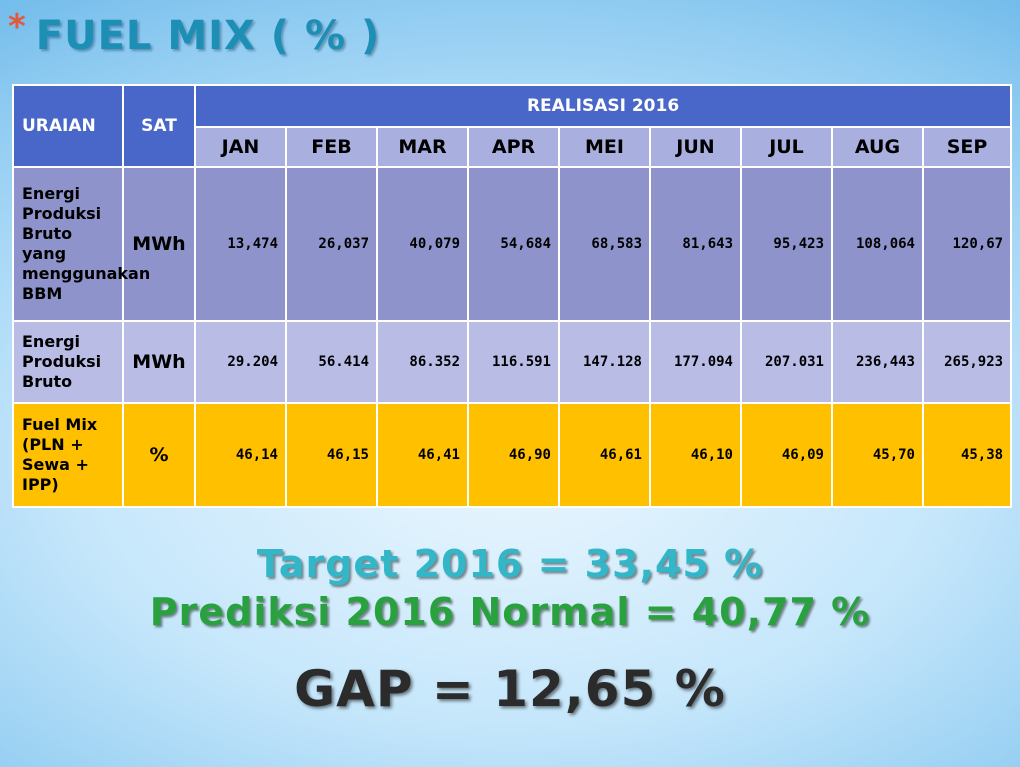 The height and width of the screenshot is (767, 1020). What do you see at coordinates (695, 147) in the screenshot?
I see `month-header: JUN` at bounding box center [695, 147].